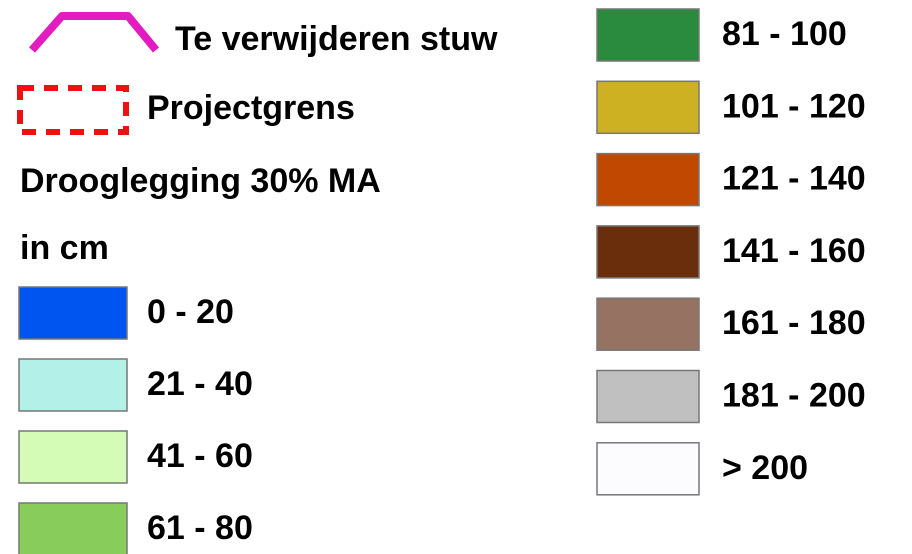 The width and height of the screenshot is (912, 554). Describe the element at coordinates (765, 468) in the screenshot. I see `class-label: > 200` at that location.